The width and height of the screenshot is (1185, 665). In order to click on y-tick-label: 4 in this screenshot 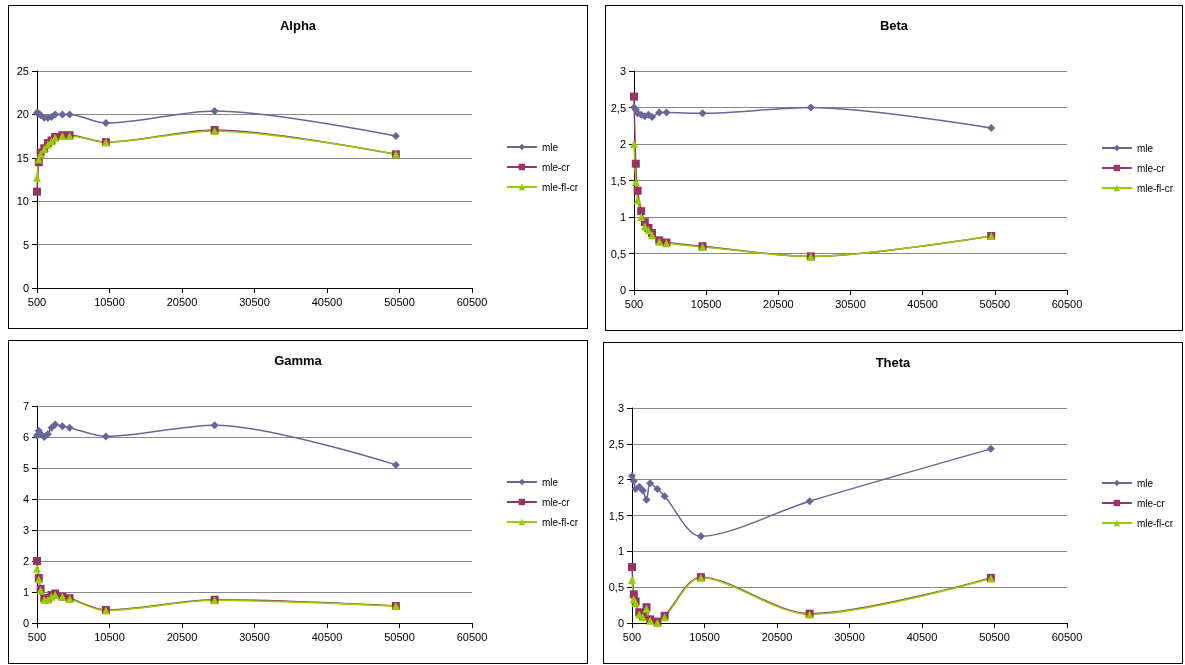, I will do `click(25, 499)`.